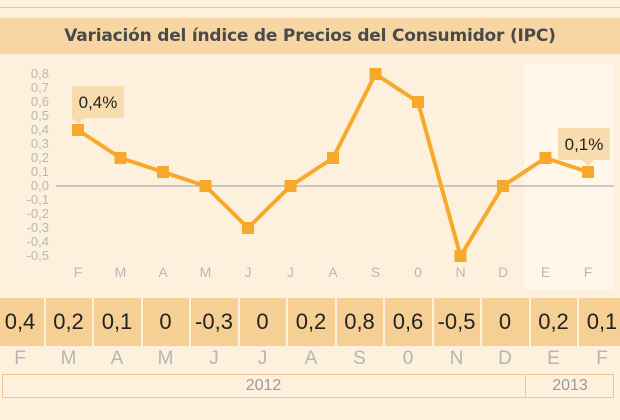 The image size is (620, 420). Describe the element at coordinates (505, 358) in the screenshot. I see `month-label: D` at that location.